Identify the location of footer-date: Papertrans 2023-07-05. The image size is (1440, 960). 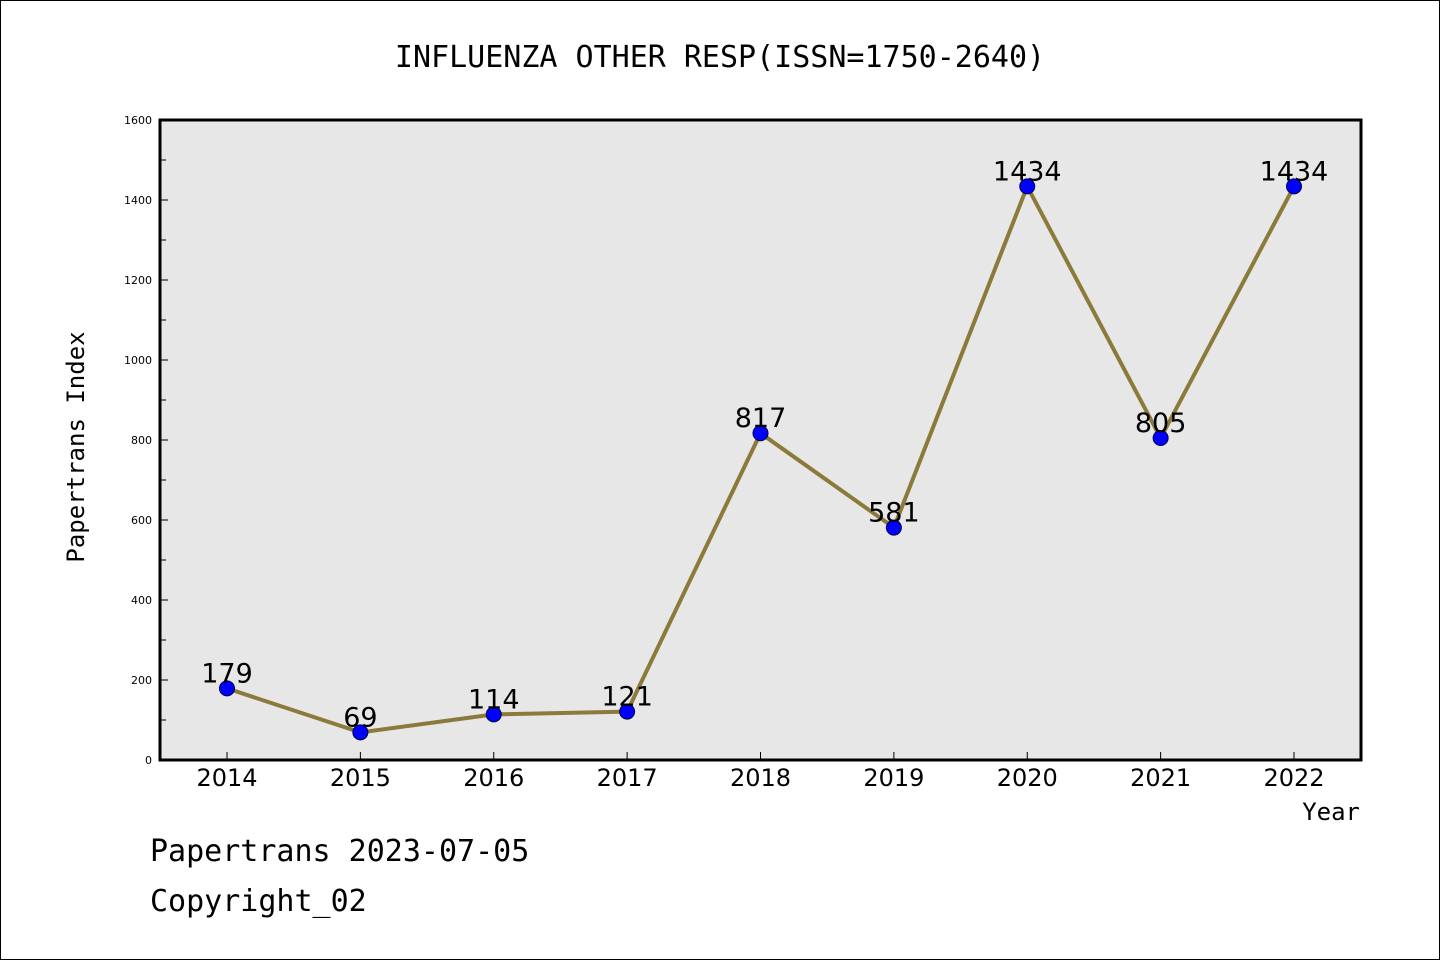
(340, 851).